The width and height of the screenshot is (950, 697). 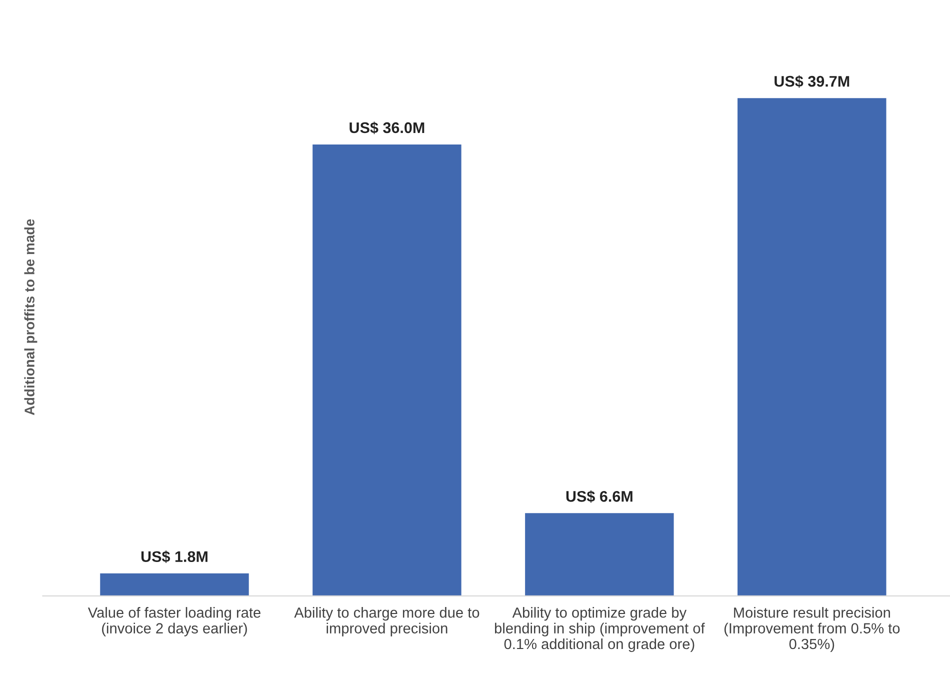 What do you see at coordinates (812, 81) in the screenshot?
I see `data-label: US$ 39.7M` at bounding box center [812, 81].